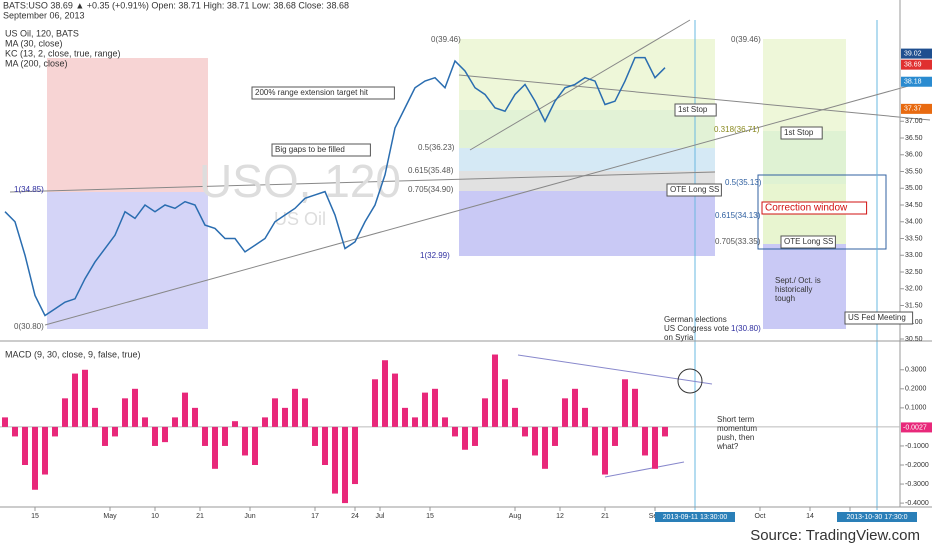 The width and height of the screenshot is (932, 550). I want to click on annotation: push, then, so click(735, 437).